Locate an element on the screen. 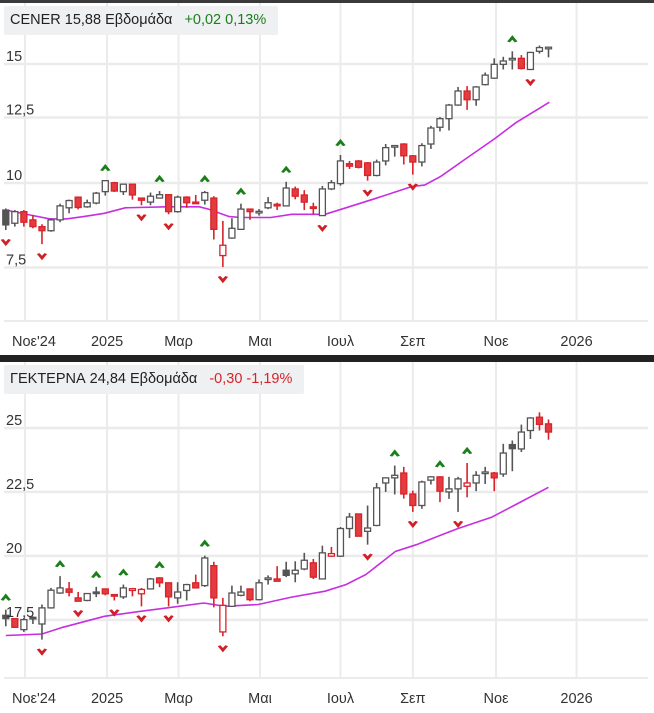 The image size is (654, 713). x-axis-label: Ιουλ is located at coordinates (341, 342).